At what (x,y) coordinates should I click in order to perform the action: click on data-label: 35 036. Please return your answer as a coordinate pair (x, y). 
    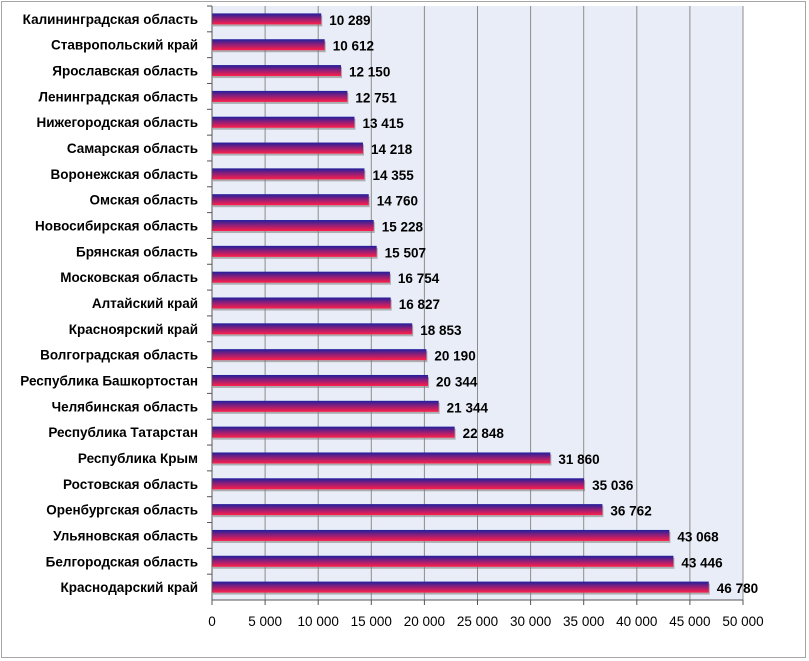
    Looking at the image, I should click on (613, 485).